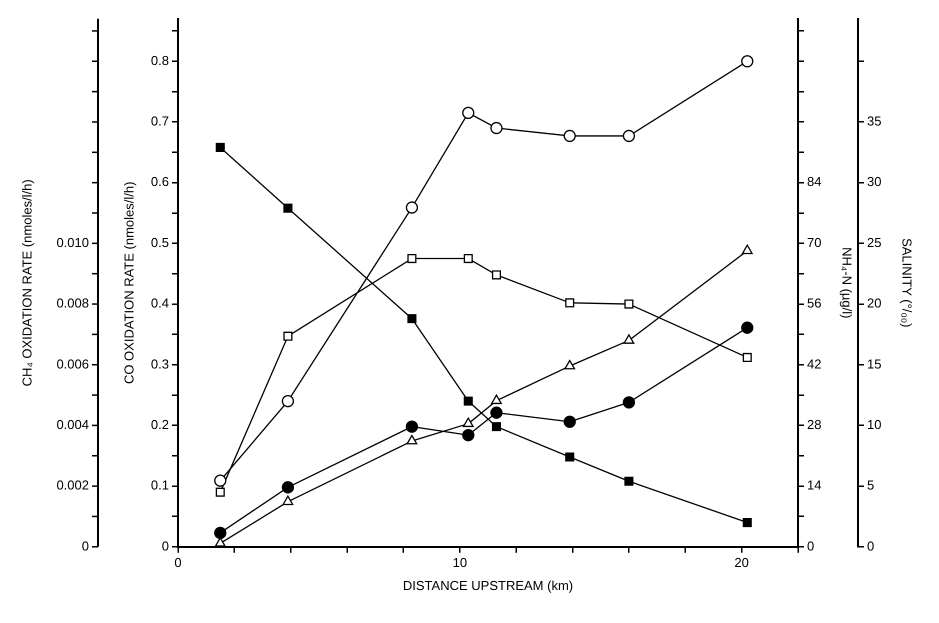  I want to click on y3-tick-label: 35, so click(874, 121).